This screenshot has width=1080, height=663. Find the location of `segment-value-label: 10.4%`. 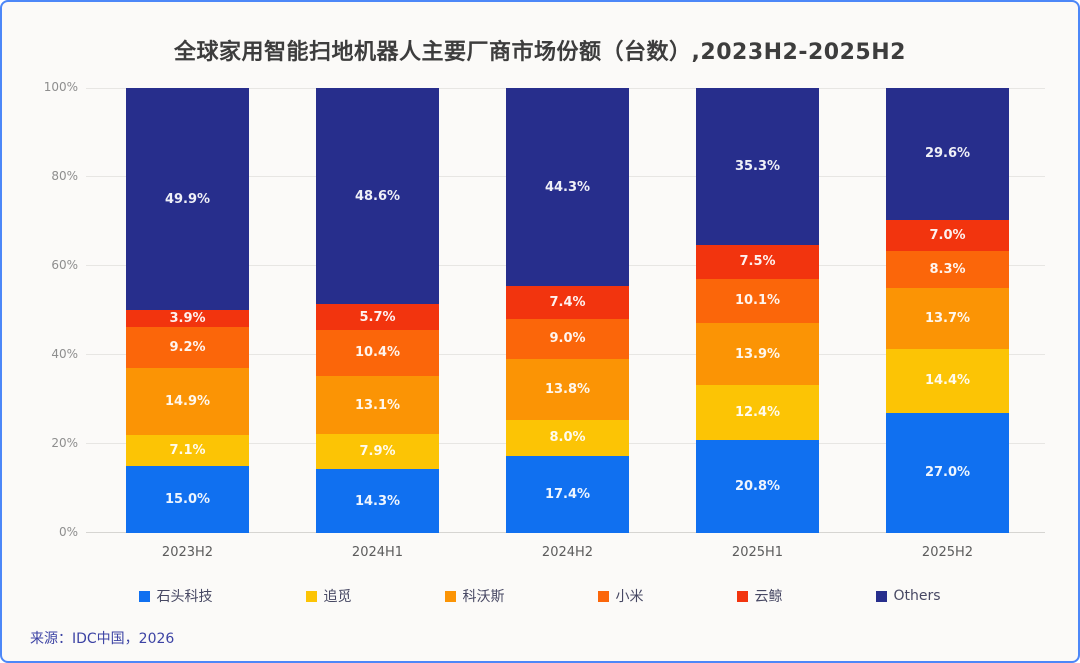

segment-value-label: 10.4% is located at coordinates (377, 353).